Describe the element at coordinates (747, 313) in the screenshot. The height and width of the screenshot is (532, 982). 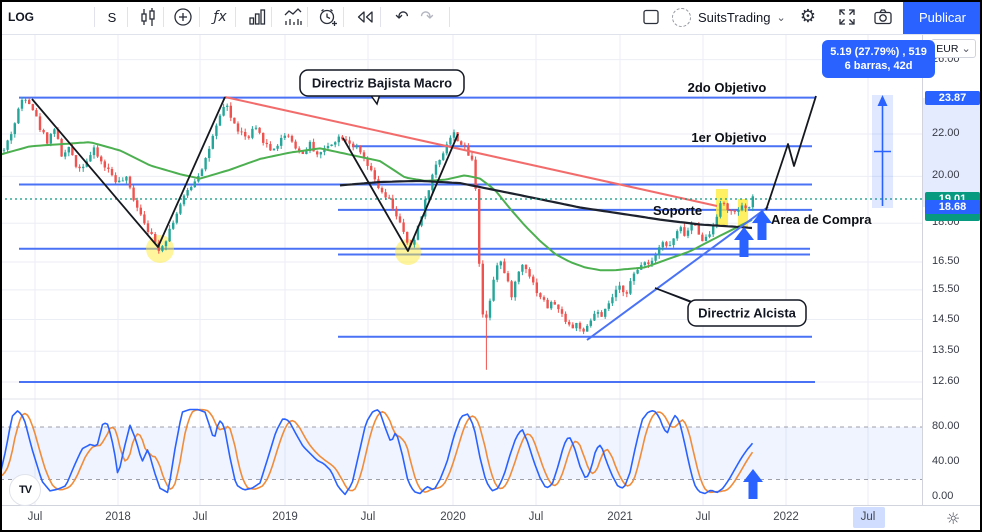
I see `svg-text: Directriz Alcista` at that location.